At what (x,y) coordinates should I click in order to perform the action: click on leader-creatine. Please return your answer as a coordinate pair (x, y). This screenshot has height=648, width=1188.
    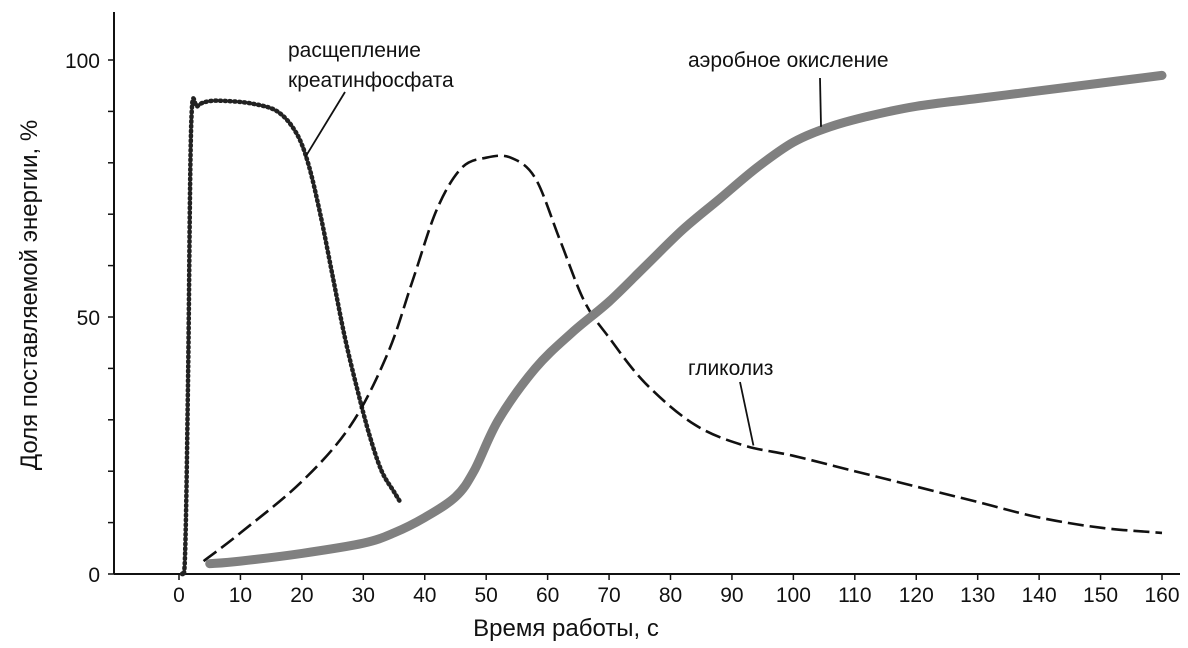
    Looking at the image, I should click on (325, 125).